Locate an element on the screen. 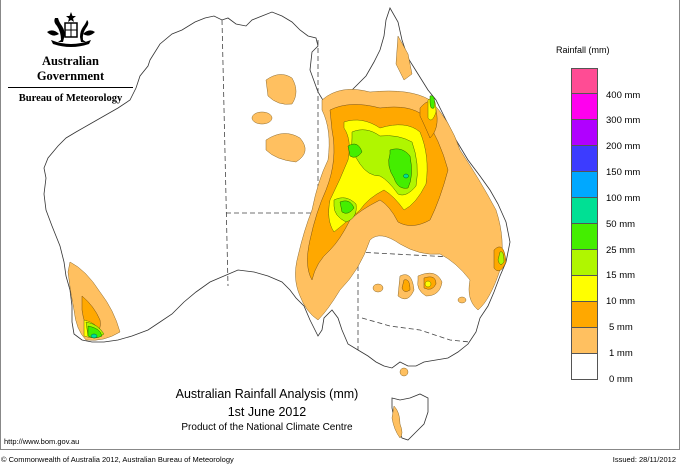  map-product: Product of the National Climate Centre is located at coordinates (267, 427).